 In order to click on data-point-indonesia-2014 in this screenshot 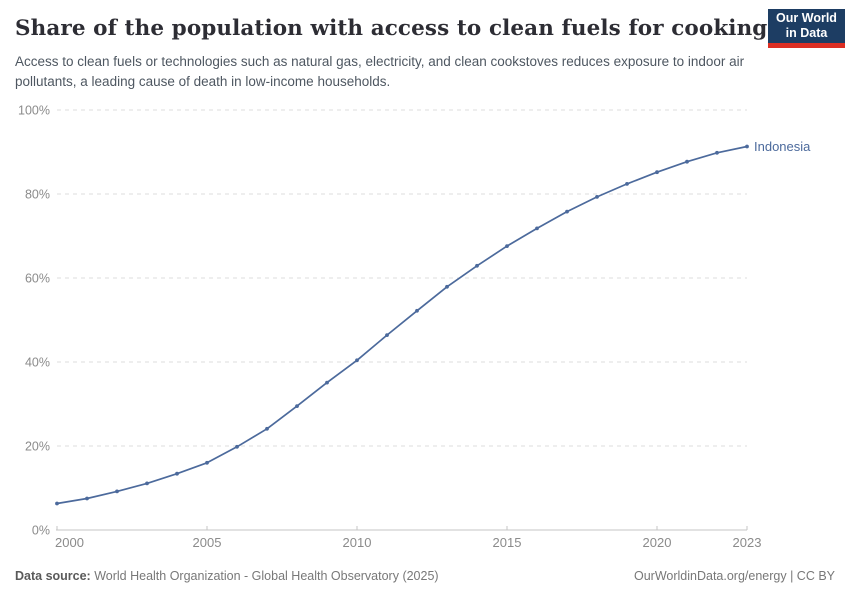, I will do `click(477, 265)`.